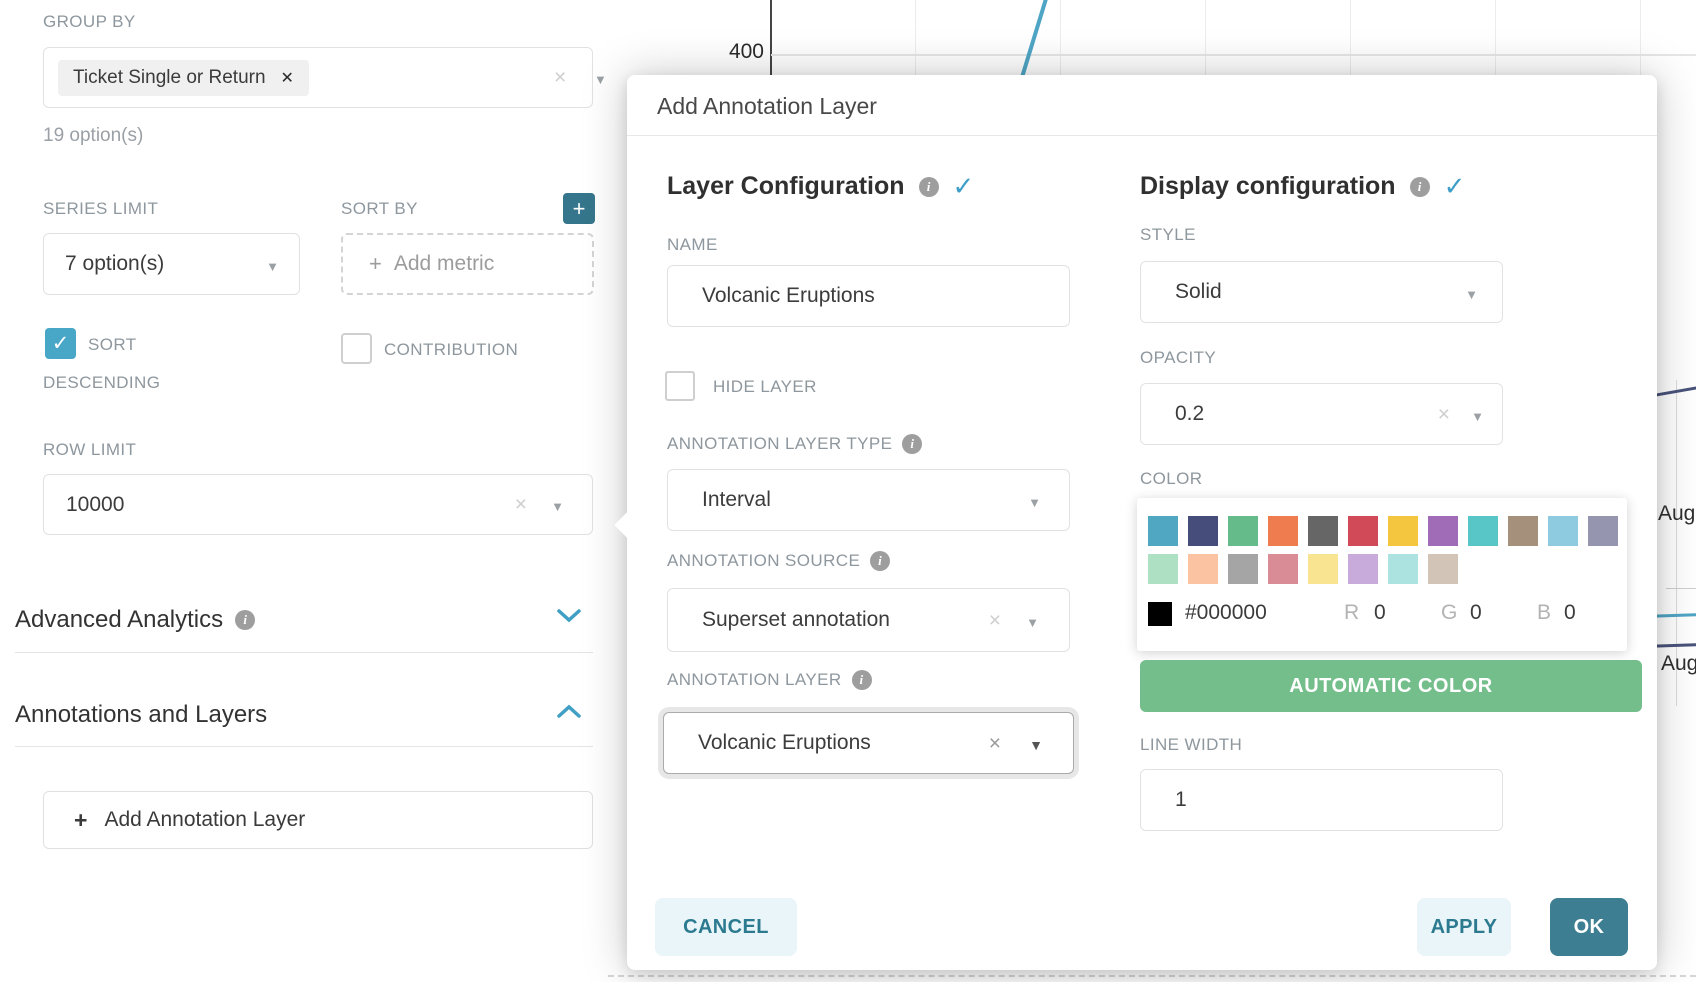 This screenshot has width=1696, height=982. Describe the element at coordinates (868, 620) in the screenshot. I see `annotation-source-select: Superset annotation × ▼` at that location.